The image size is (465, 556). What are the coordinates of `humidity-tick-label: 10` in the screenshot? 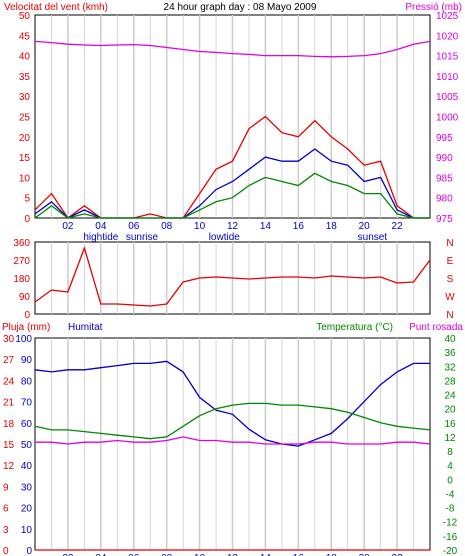 It's located at (27, 530).